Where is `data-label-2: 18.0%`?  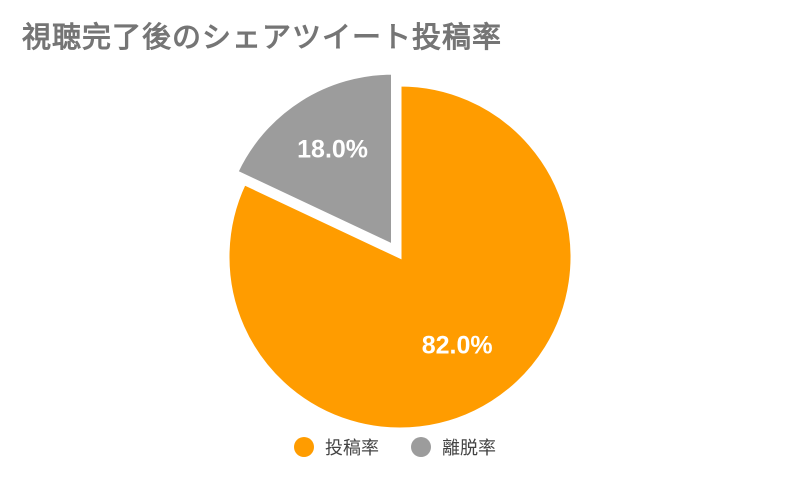
data-label-2: 18.0% is located at coordinates (332, 149).